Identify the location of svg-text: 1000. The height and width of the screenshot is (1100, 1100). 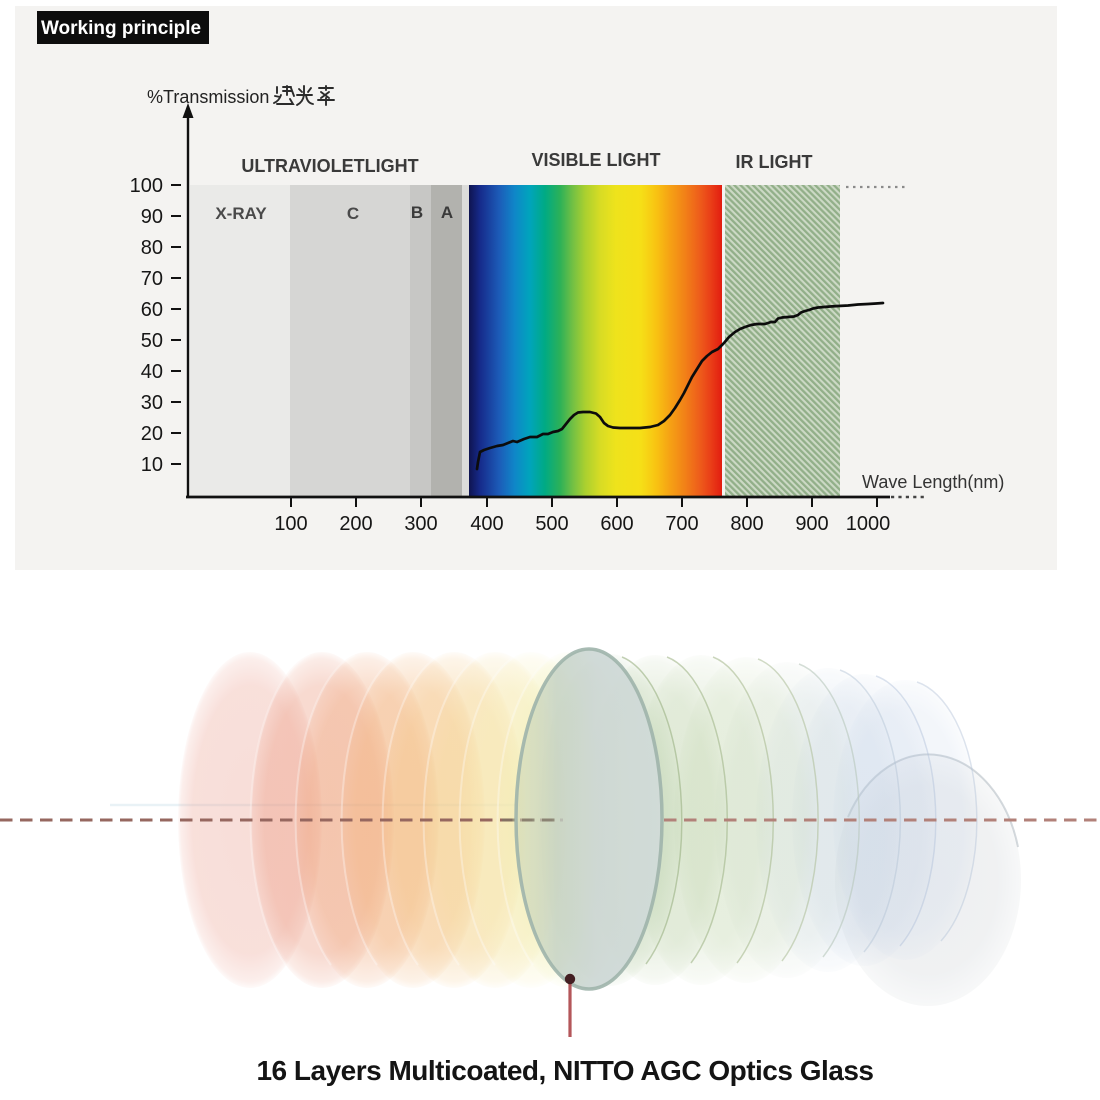
(868, 524).